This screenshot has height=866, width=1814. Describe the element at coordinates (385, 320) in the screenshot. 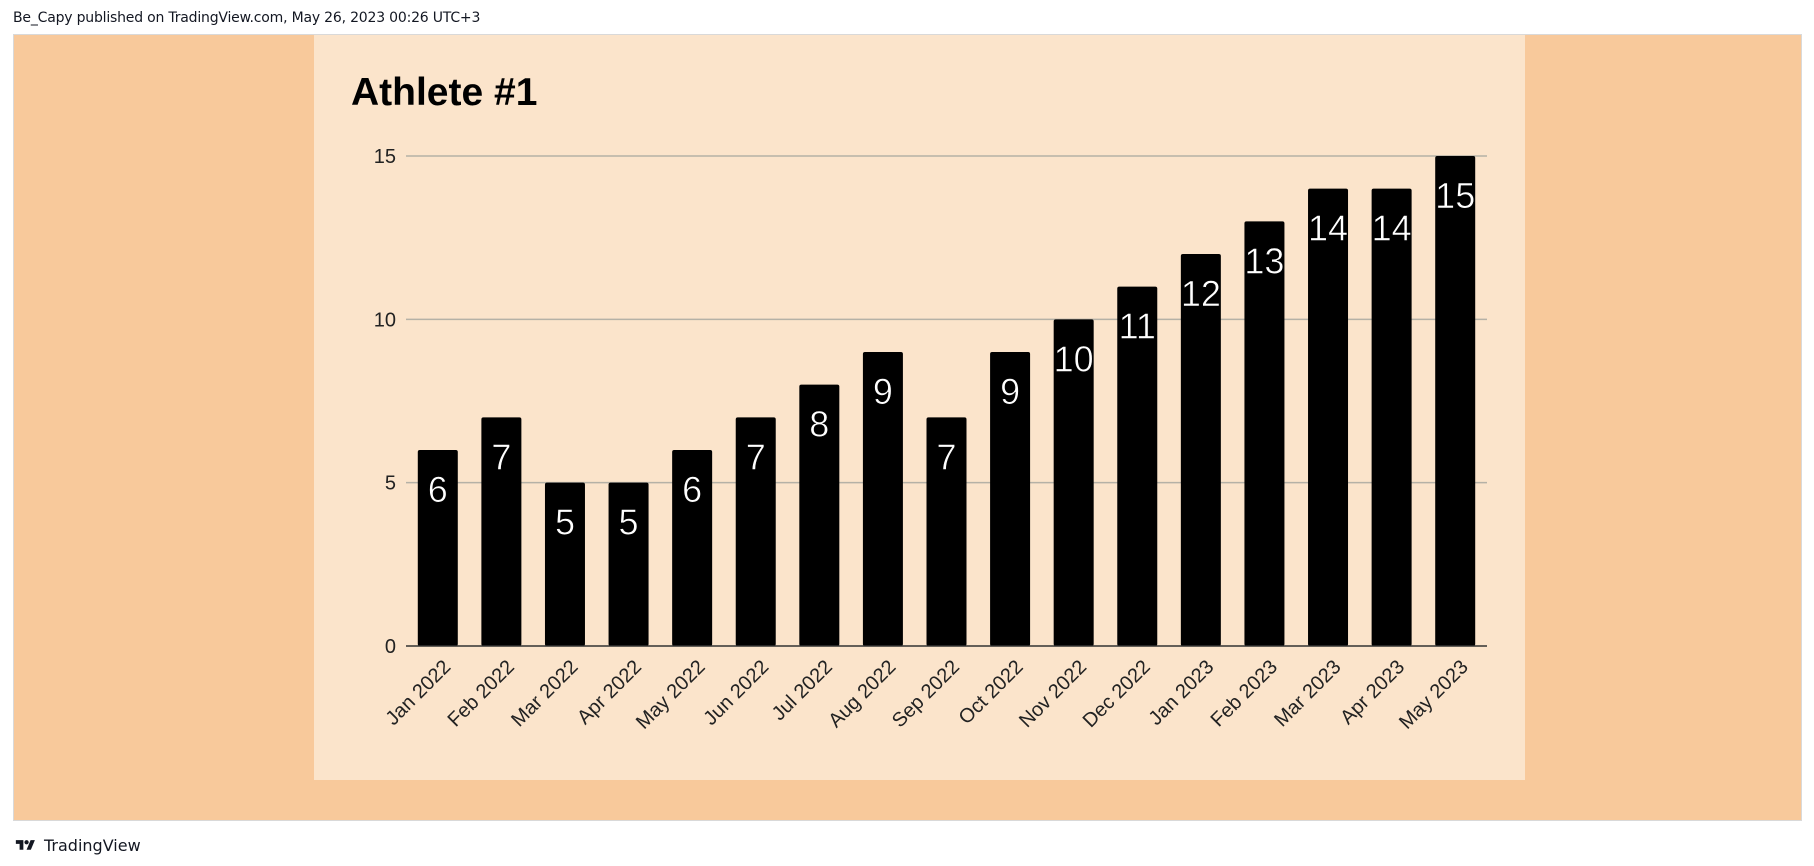

I see `y-tick-label: 10` at that location.